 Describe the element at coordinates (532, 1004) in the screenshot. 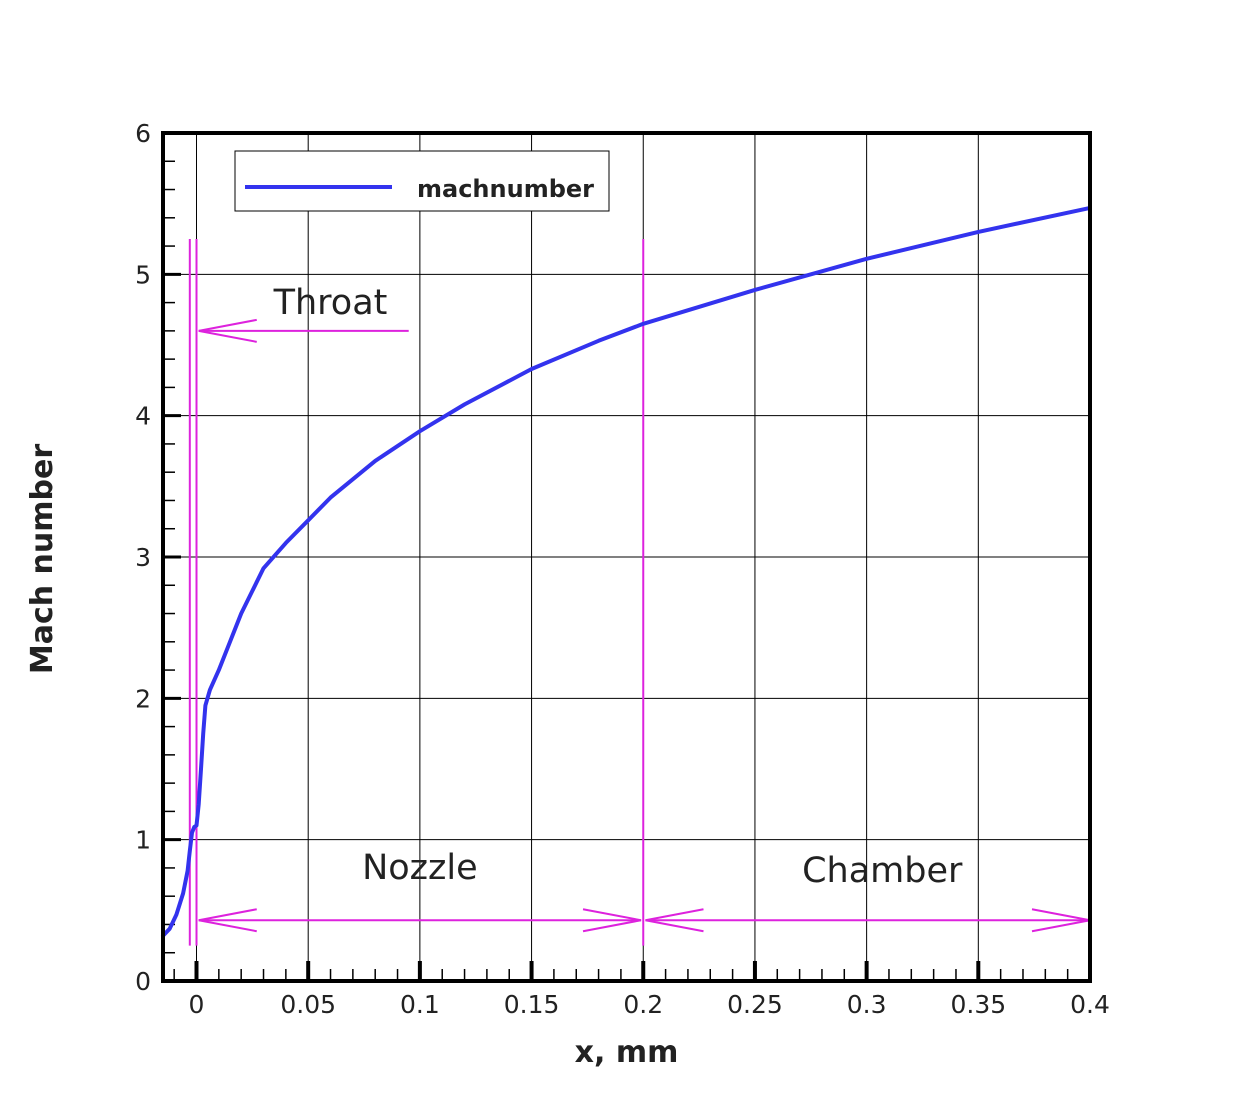

I see `x-tick-label: 0.15` at that location.